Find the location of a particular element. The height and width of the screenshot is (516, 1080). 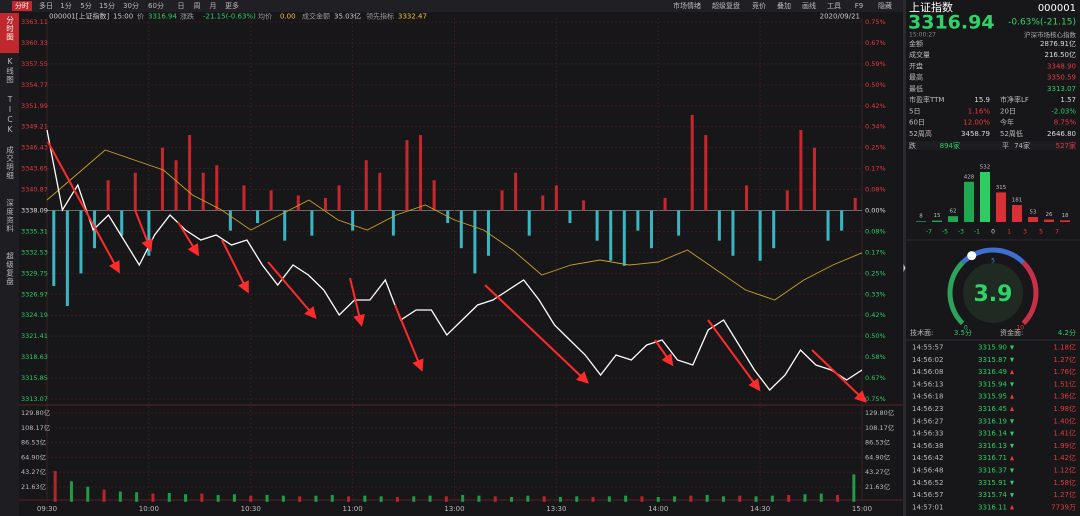

sidebar-tab: 深度资料 is located at coordinates (9, 216).